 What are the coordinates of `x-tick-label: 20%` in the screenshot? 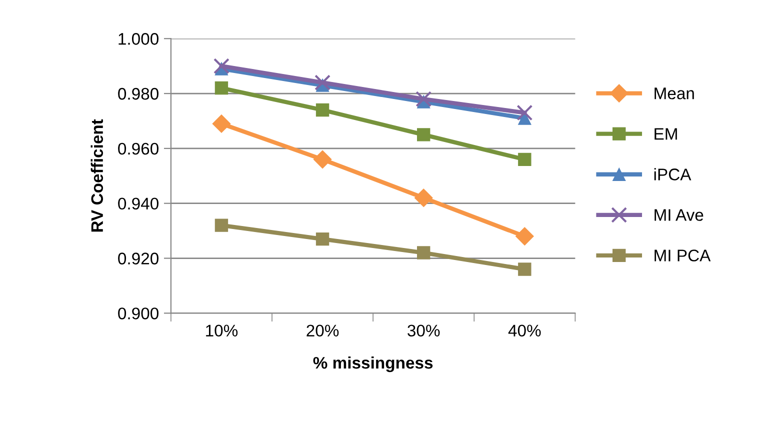 It's located at (322, 330).